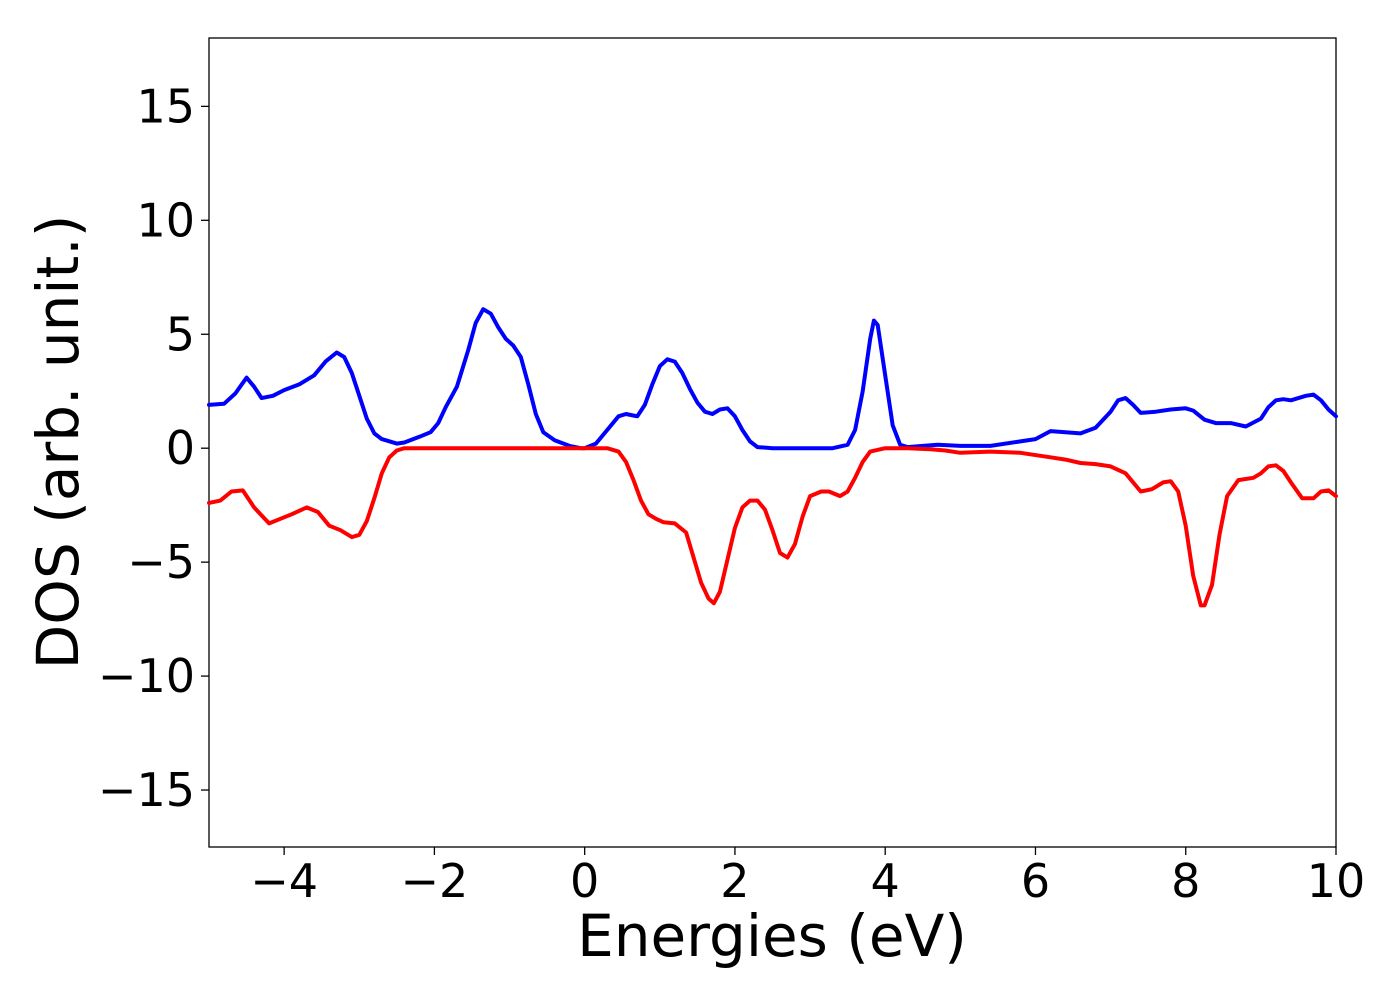  Describe the element at coordinates (58, 442) in the screenshot. I see `y-axis-title: DOS (arb. unit.)` at that location.